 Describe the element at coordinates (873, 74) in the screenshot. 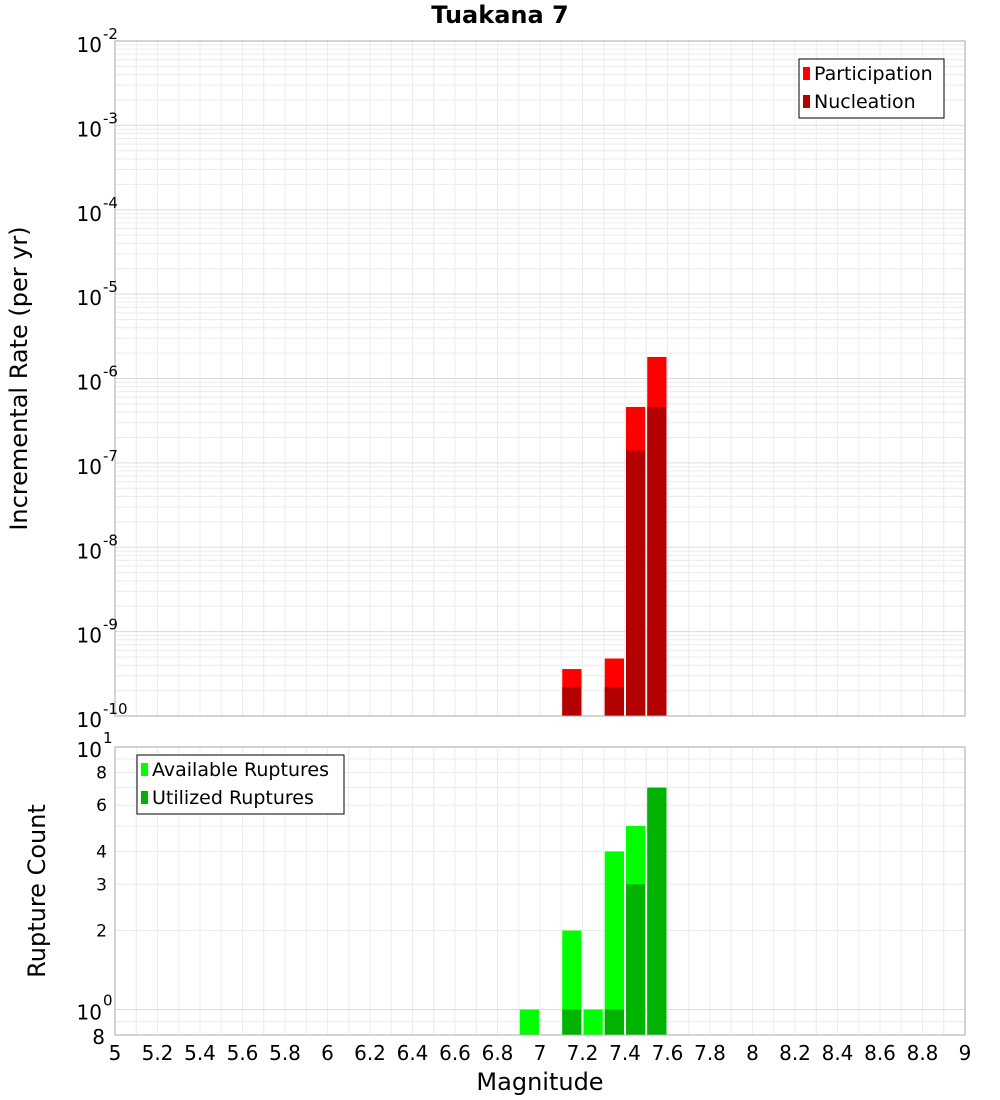

I see `legend-label: Participation` at that location.